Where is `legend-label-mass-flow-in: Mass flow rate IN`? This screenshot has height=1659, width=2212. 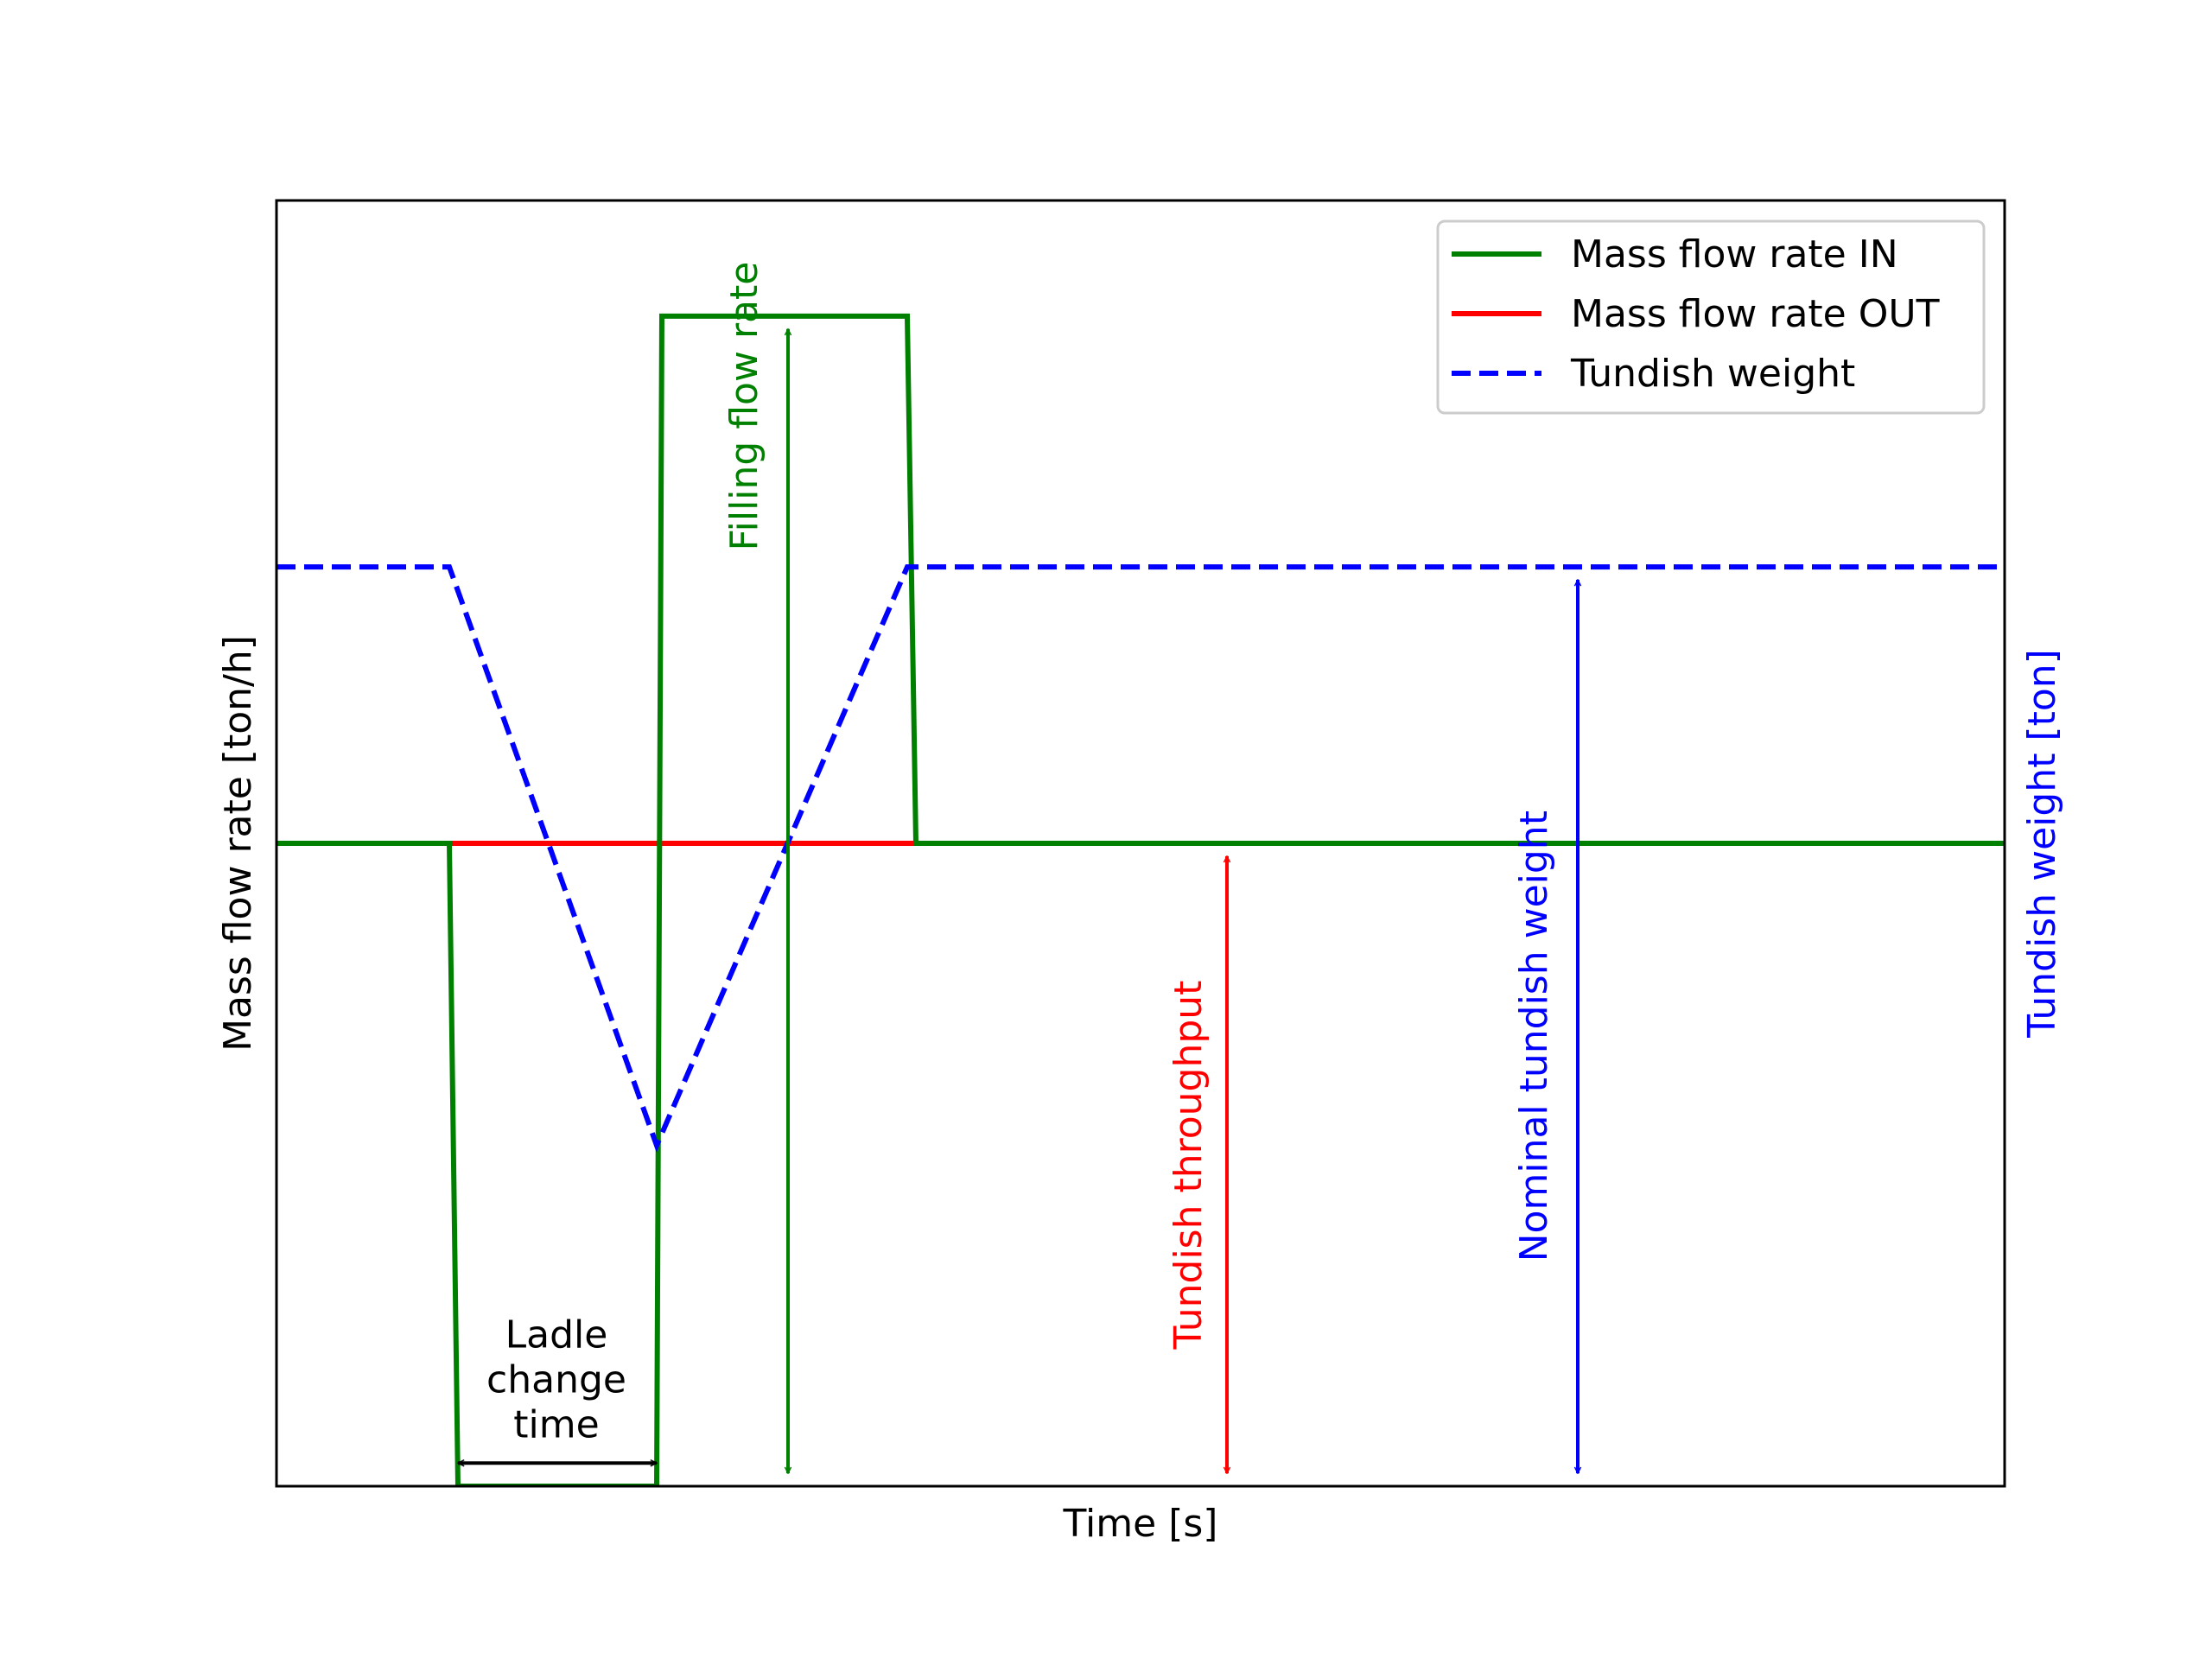
legend-label-mass-flow-in: Mass flow rate IN is located at coordinates (1734, 254).